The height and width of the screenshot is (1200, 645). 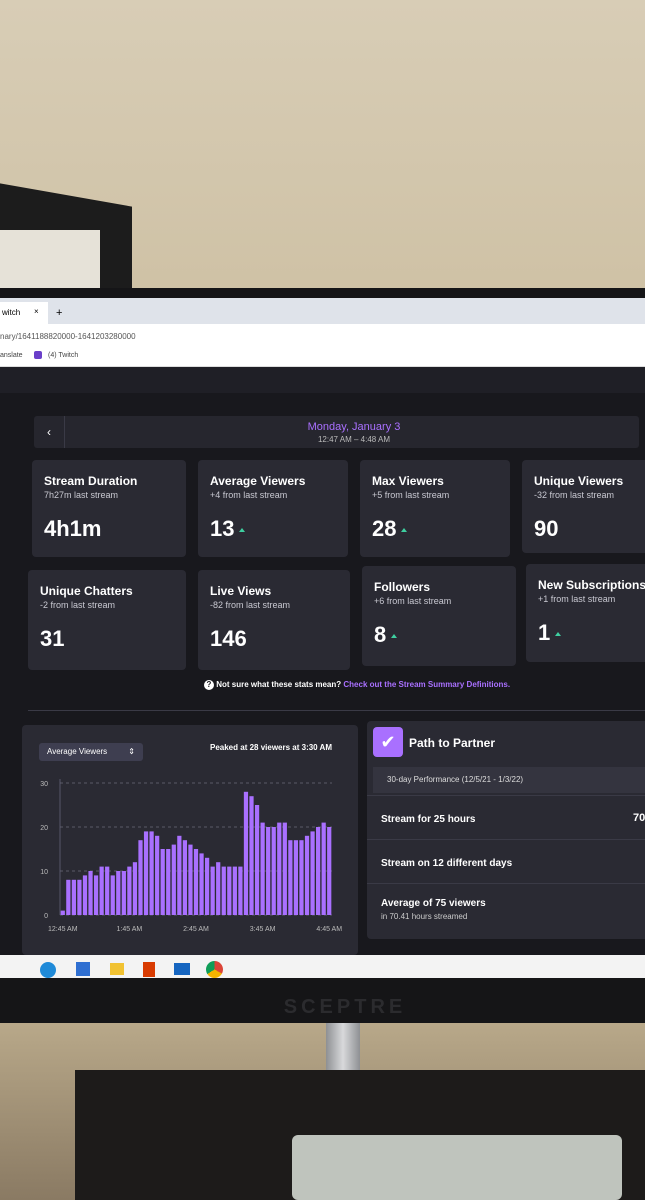 I want to click on stat-card: New Subscriptions +1 from last stream 1, so click(x=585, y=613).